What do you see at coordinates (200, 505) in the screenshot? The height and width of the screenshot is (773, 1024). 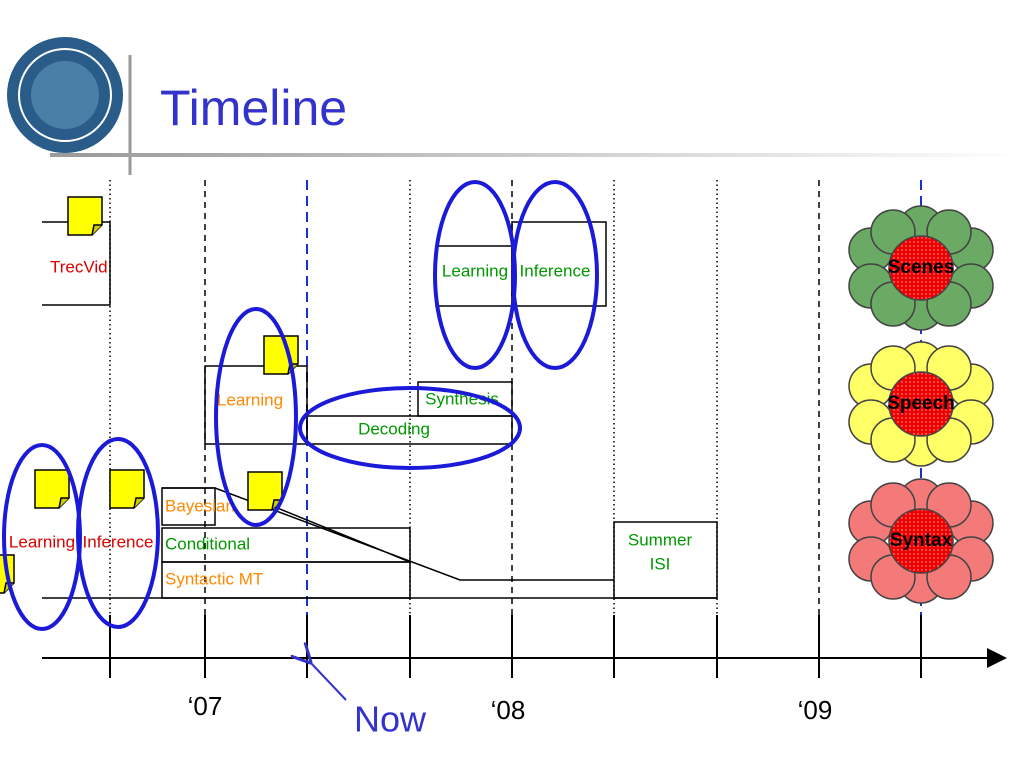 I see `task-label: Bayesian` at bounding box center [200, 505].